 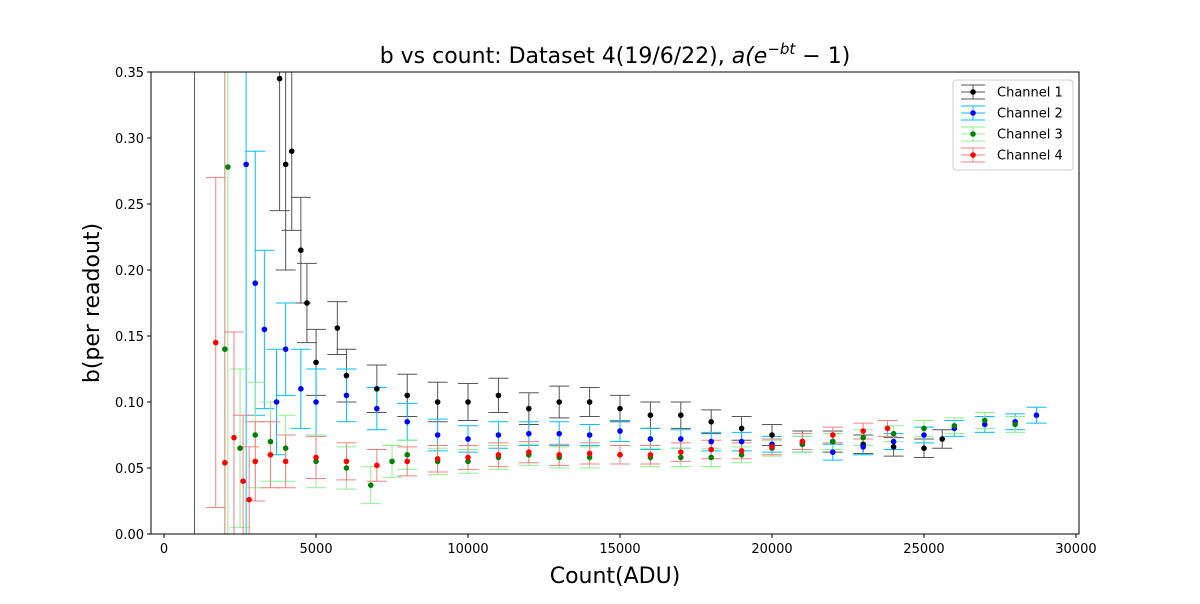 I want to click on legend-label: Channel 3, so click(x=1030, y=135).